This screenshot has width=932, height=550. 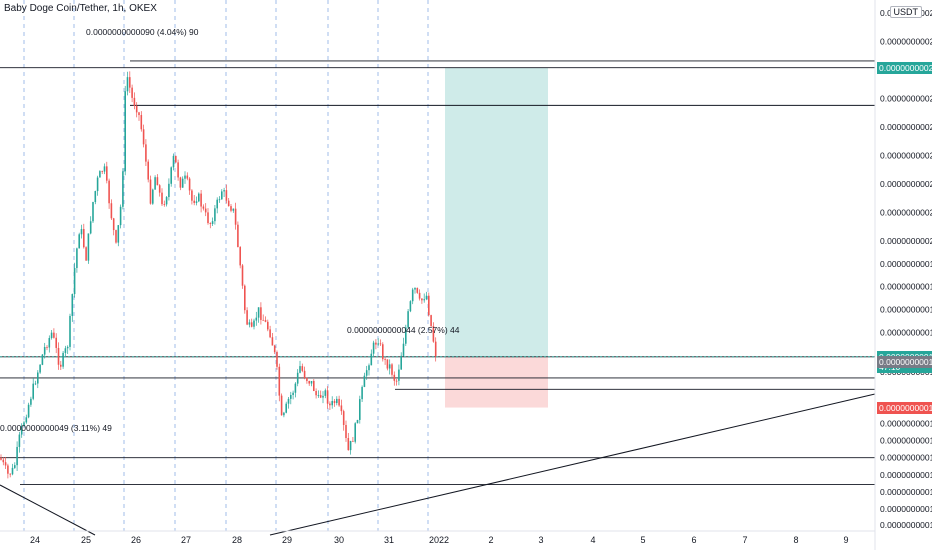 What do you see at coordinates (339, 540) in the screenshot?
I see `x-tick-label: 30` at bounding box center [339, 540].